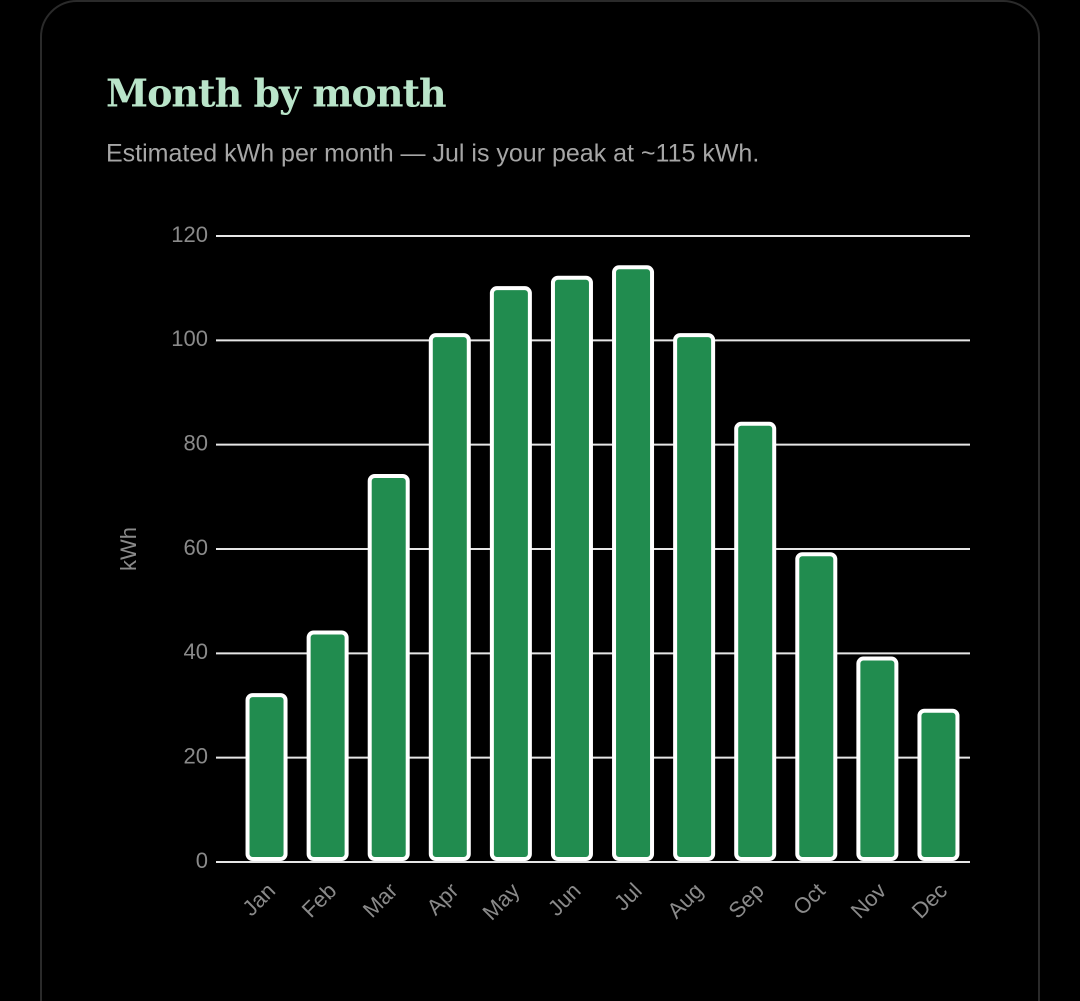 The width and height of the screenshot is (1080, 1001). Describe the element at coordinates (189, 234) in the screenshot. I see `y-tick-label: 120` at that location.